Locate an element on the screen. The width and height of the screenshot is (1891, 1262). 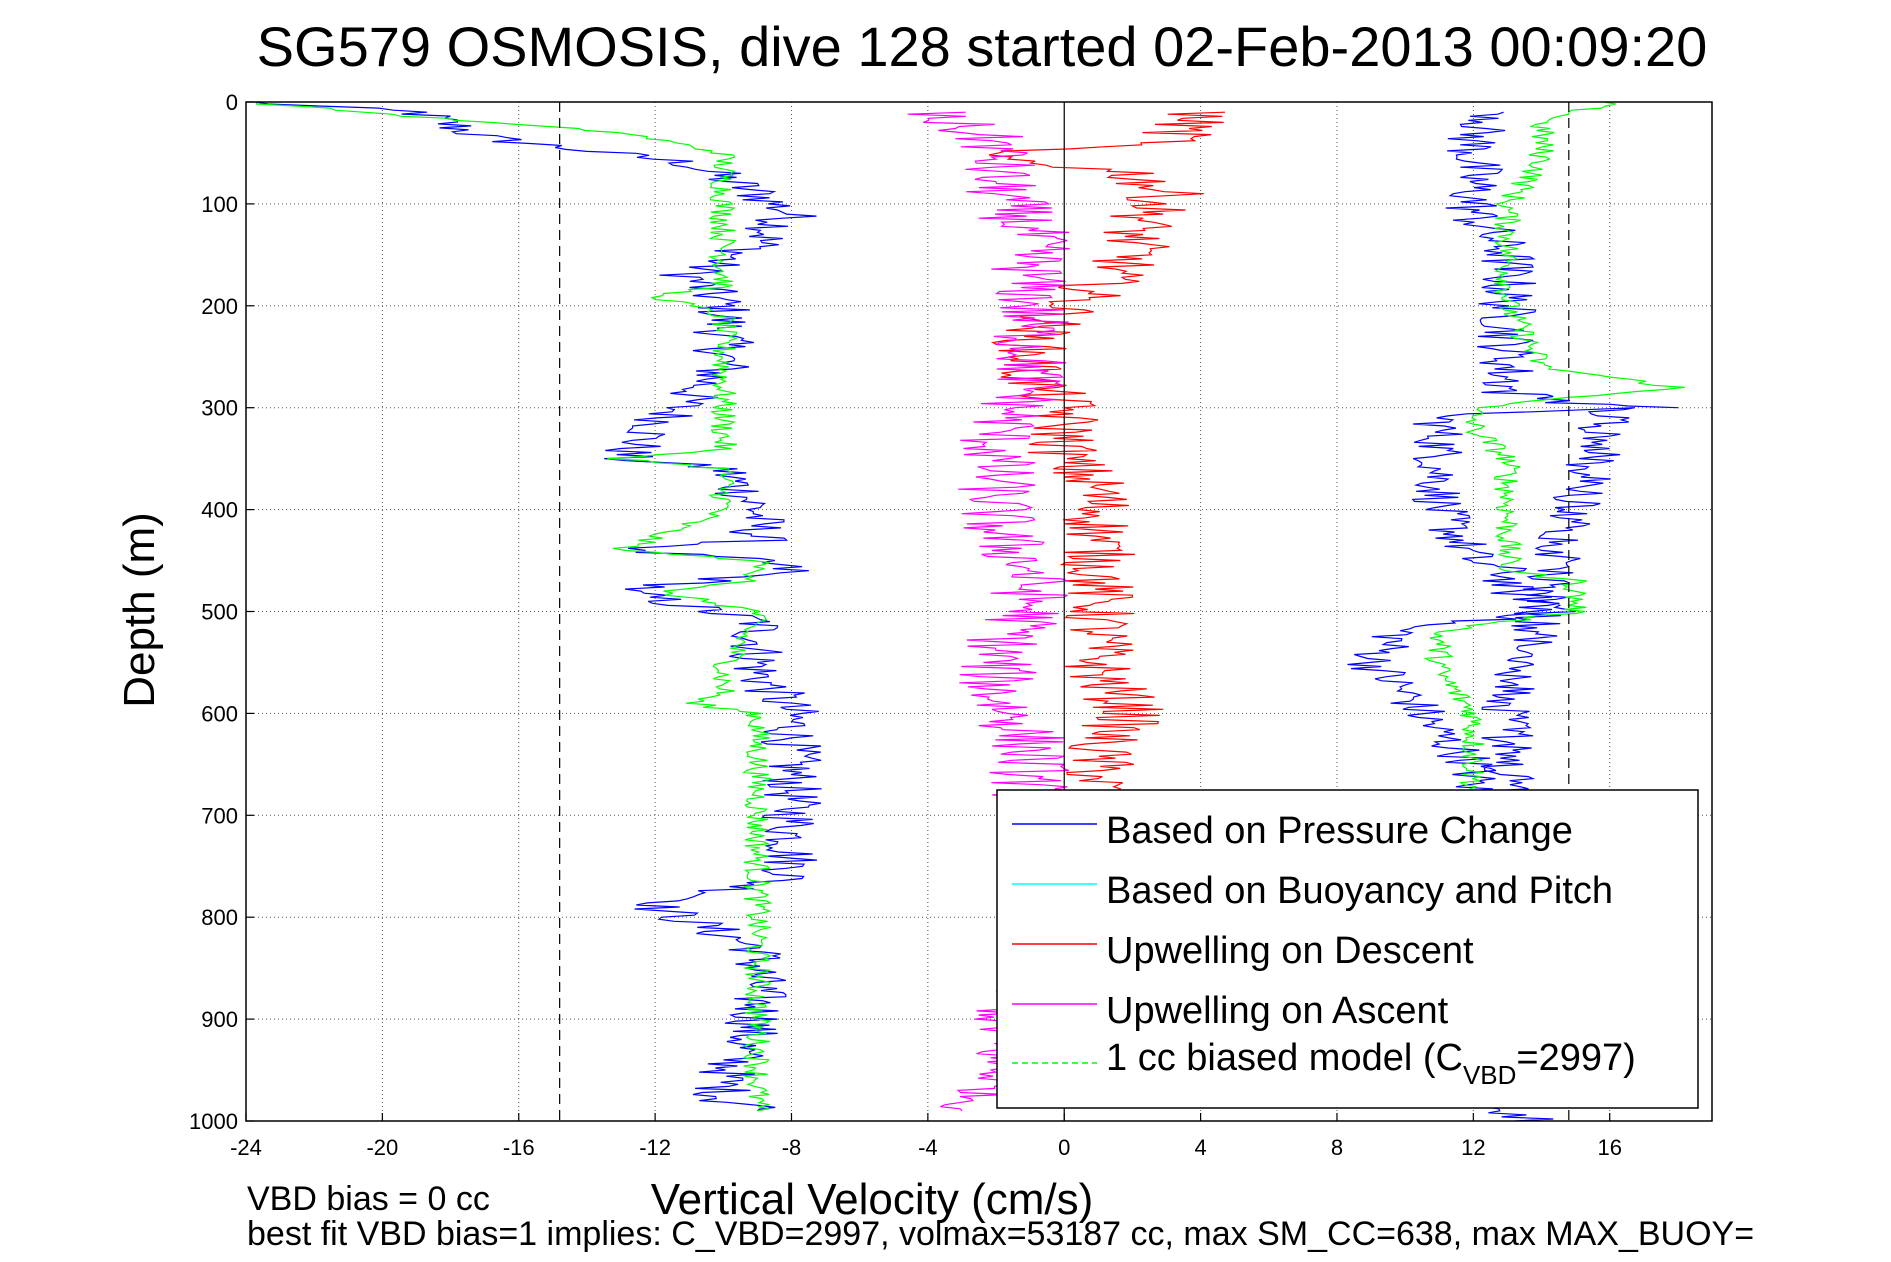
y-tick-label: 900 is located at coordinates (219, 1019).